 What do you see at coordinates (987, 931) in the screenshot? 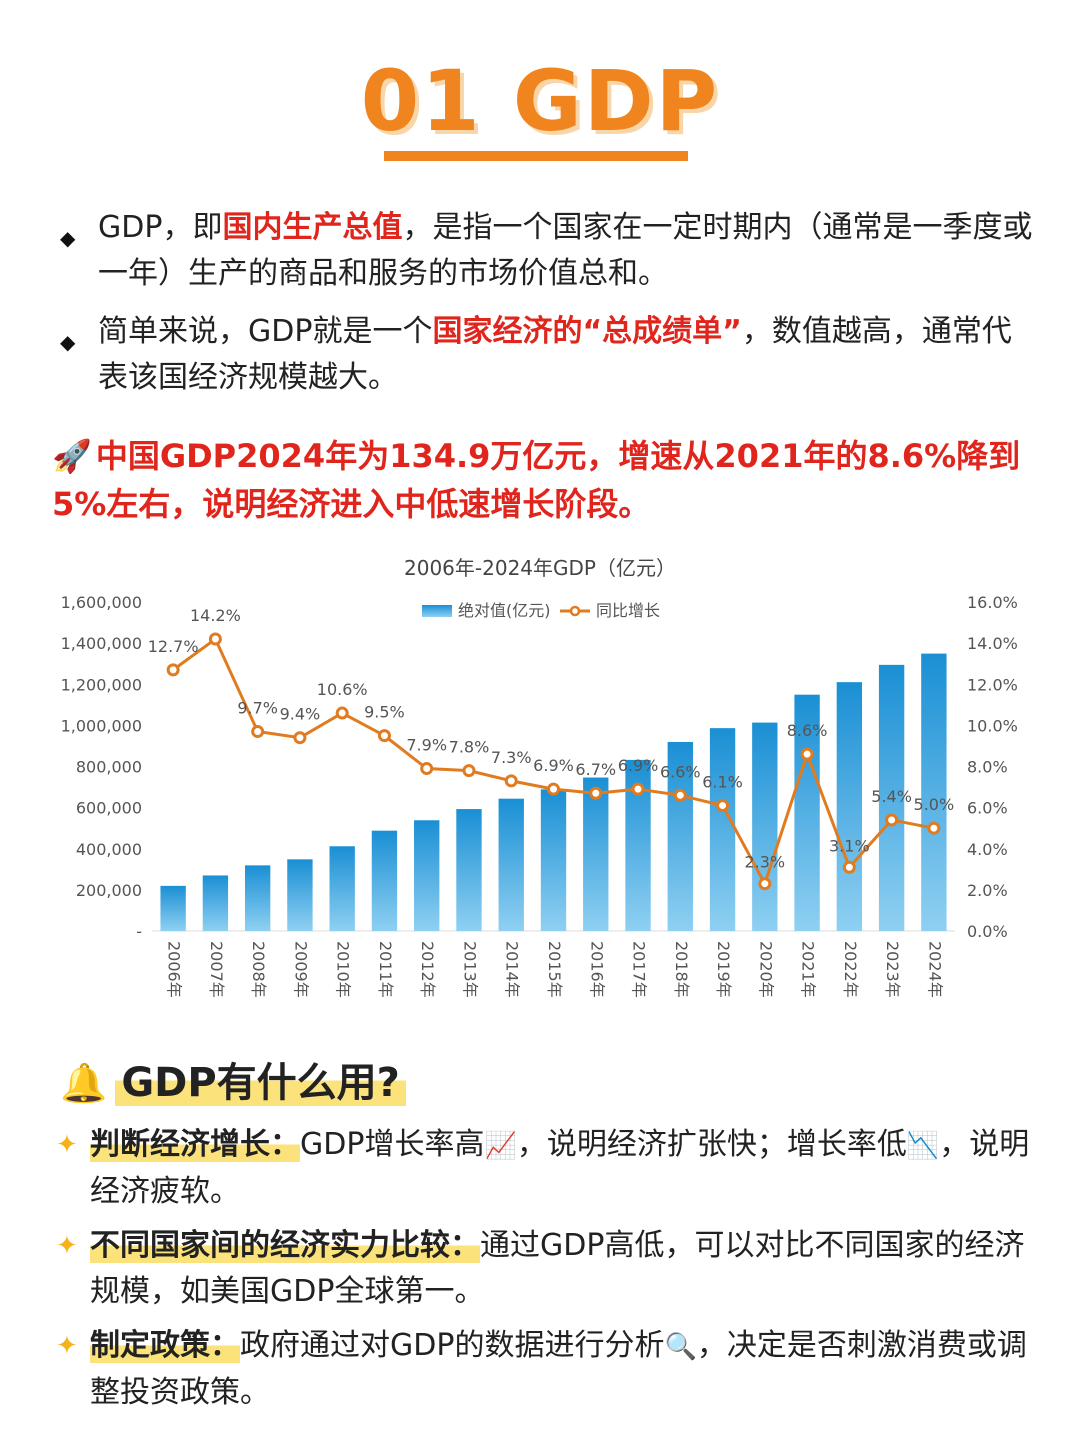
I see `y-right-tick-label: 0.0%` at bounding box center [987, 931].